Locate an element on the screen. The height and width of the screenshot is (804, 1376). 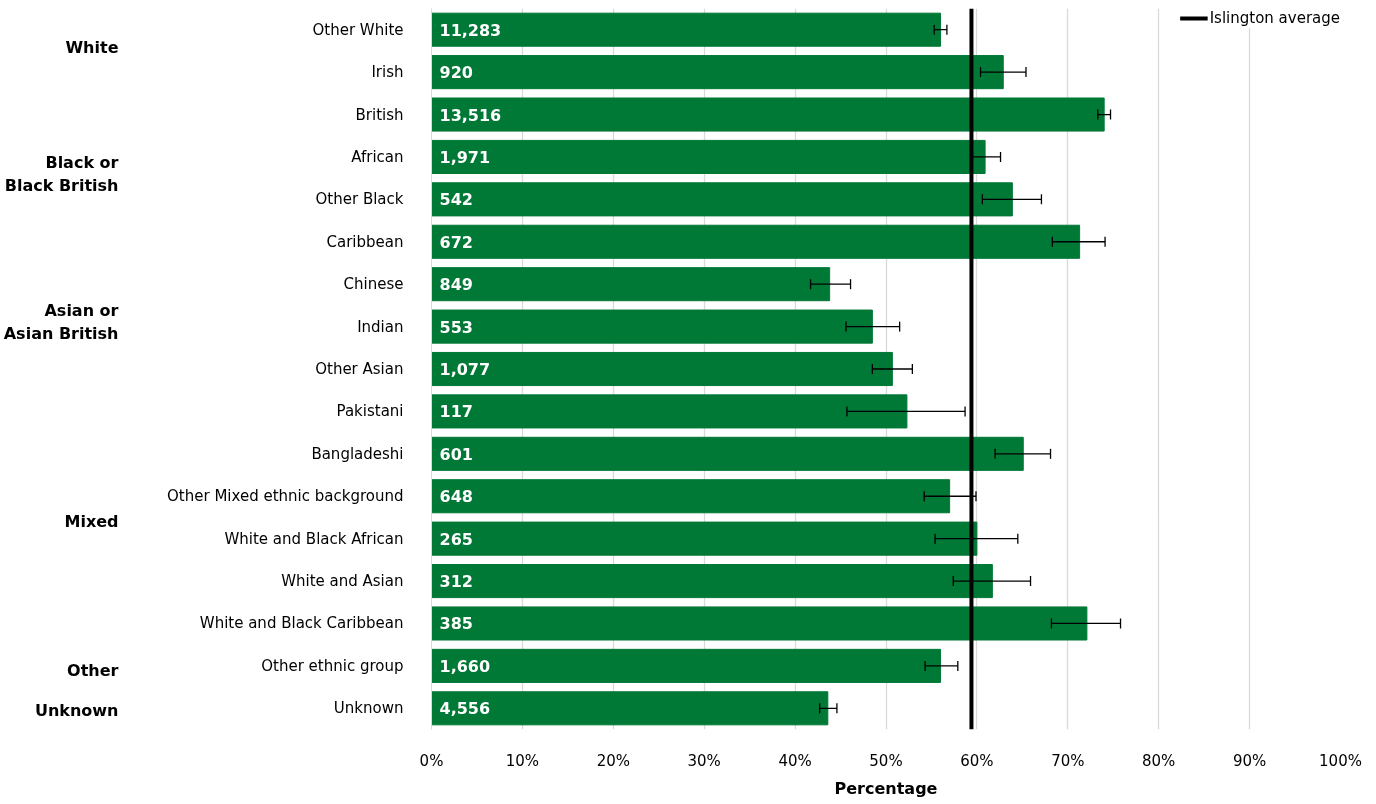
y-tick-label: Bangladeshi is located at coordinates (357, 453).